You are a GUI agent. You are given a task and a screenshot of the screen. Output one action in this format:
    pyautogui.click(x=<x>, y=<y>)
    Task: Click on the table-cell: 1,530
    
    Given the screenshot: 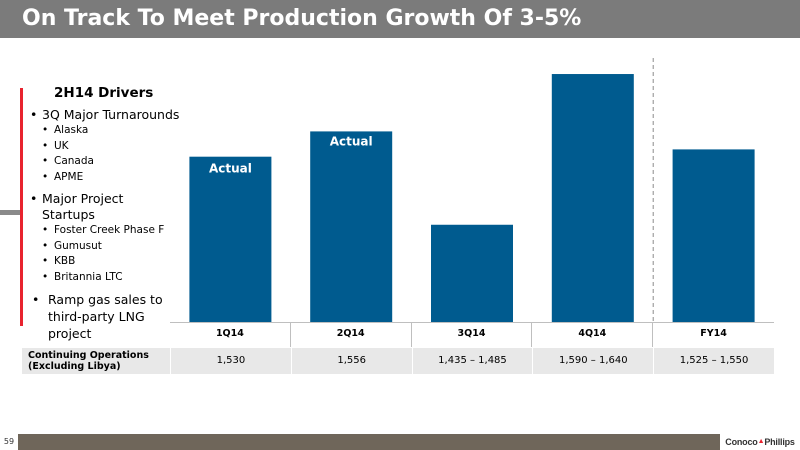 What is the action you would take?
    pyautogui.click(x=230, y=361)
    